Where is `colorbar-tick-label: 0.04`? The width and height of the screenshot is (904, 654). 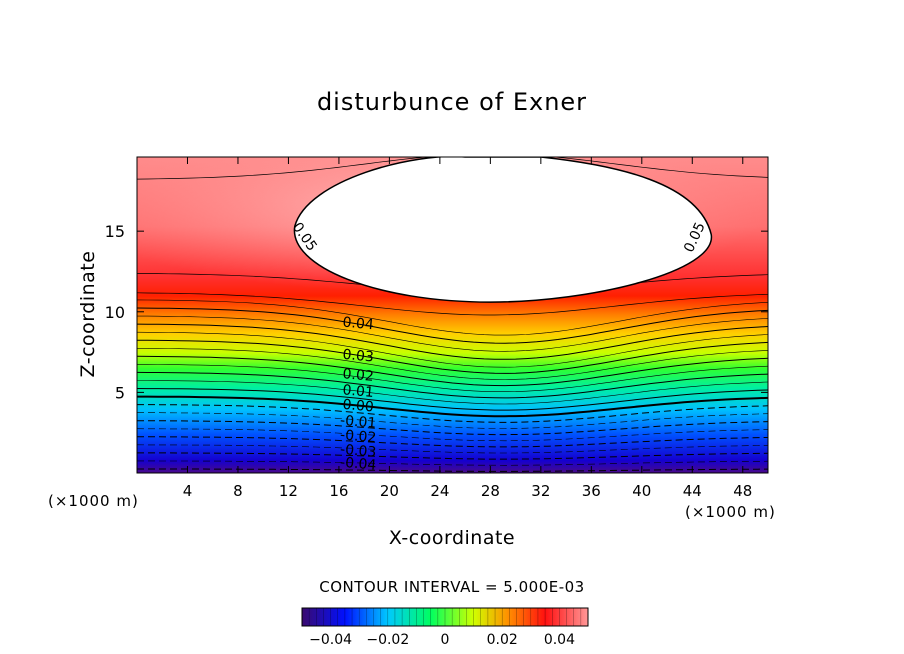 colorbar-tick-label: 0.04 is located at coordinates (559, 640).